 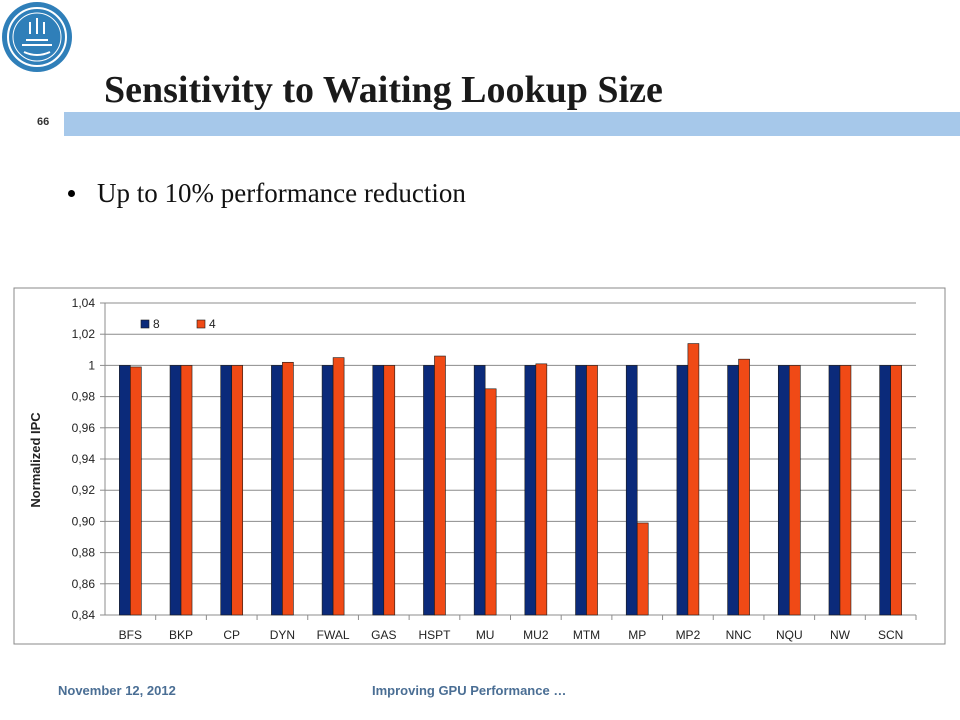 What do you see at coordinates (91, 365) in the screenshot?
I see `y-tick-label: 1` at bounding box center [91, 365].